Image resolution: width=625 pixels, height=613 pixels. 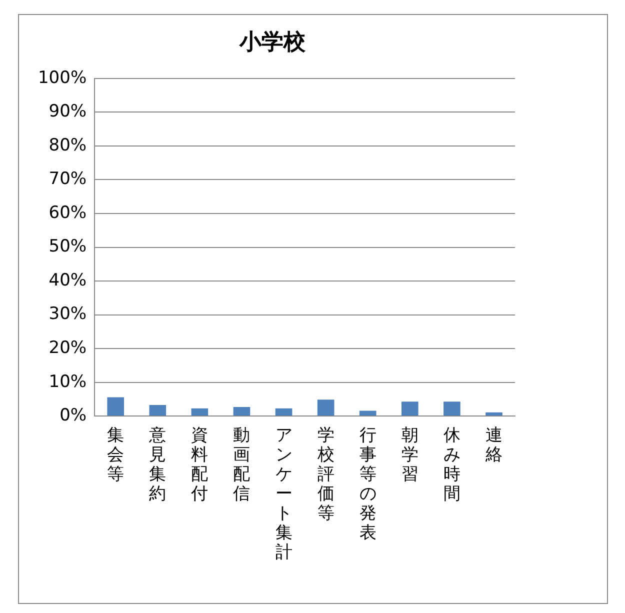 What do you see at coordinates (157, 464) in the screenshot?
I see `x-tick-label: 意見集約` at bounding box center [157, 464].